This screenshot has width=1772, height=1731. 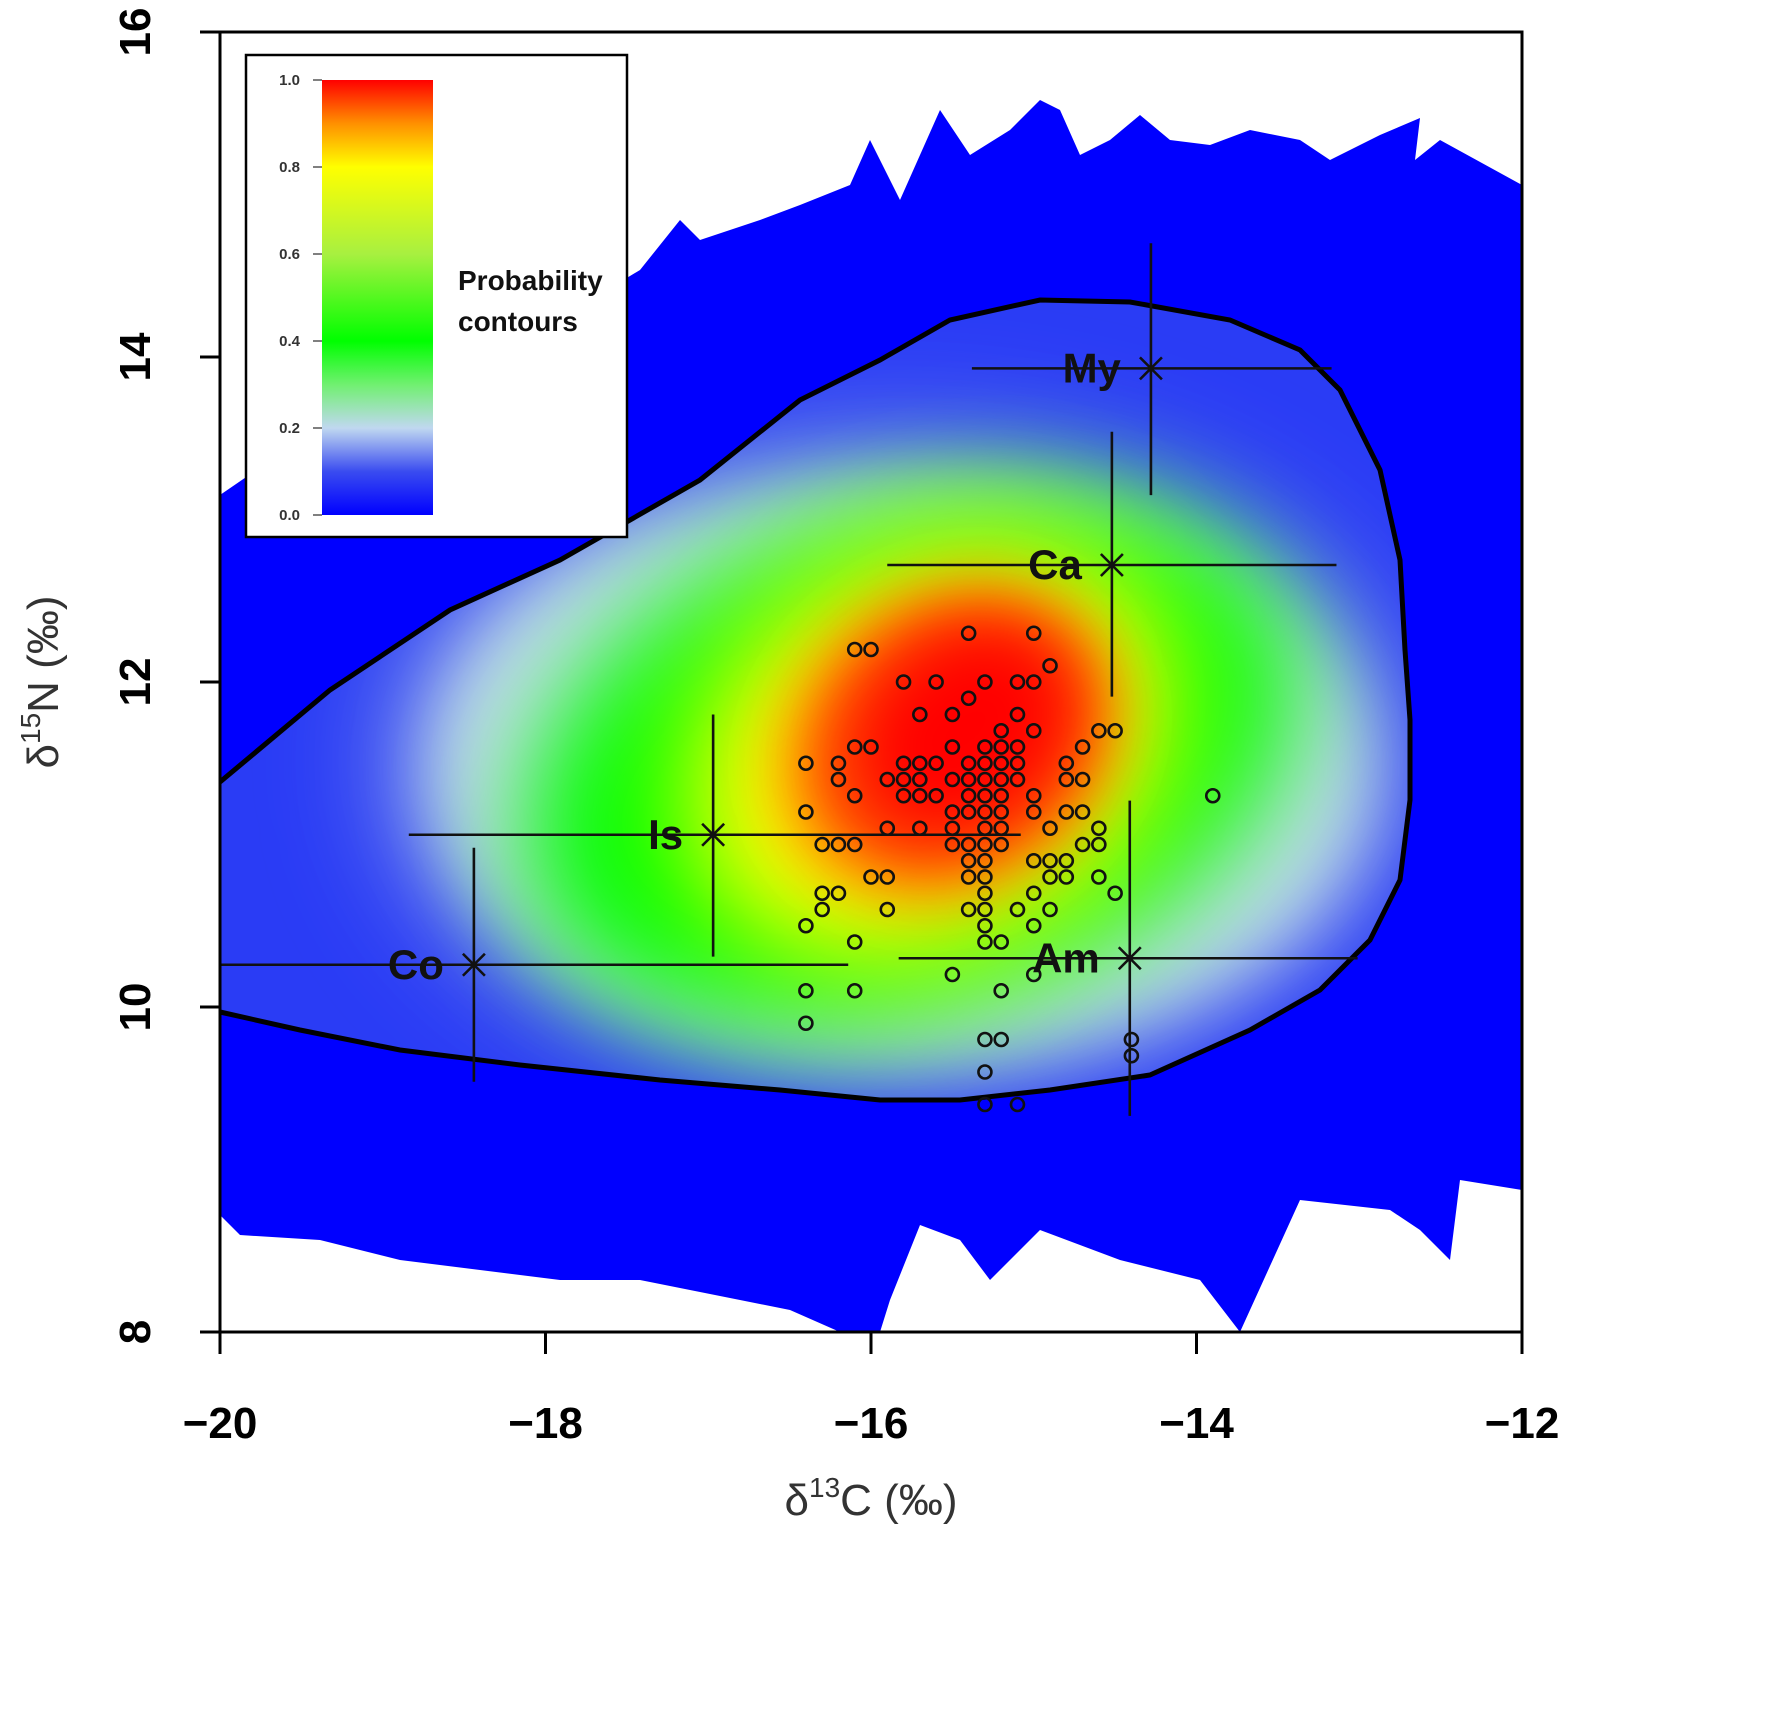 I want to click on legend-title-line2: contours, so click(x=518, y=321).